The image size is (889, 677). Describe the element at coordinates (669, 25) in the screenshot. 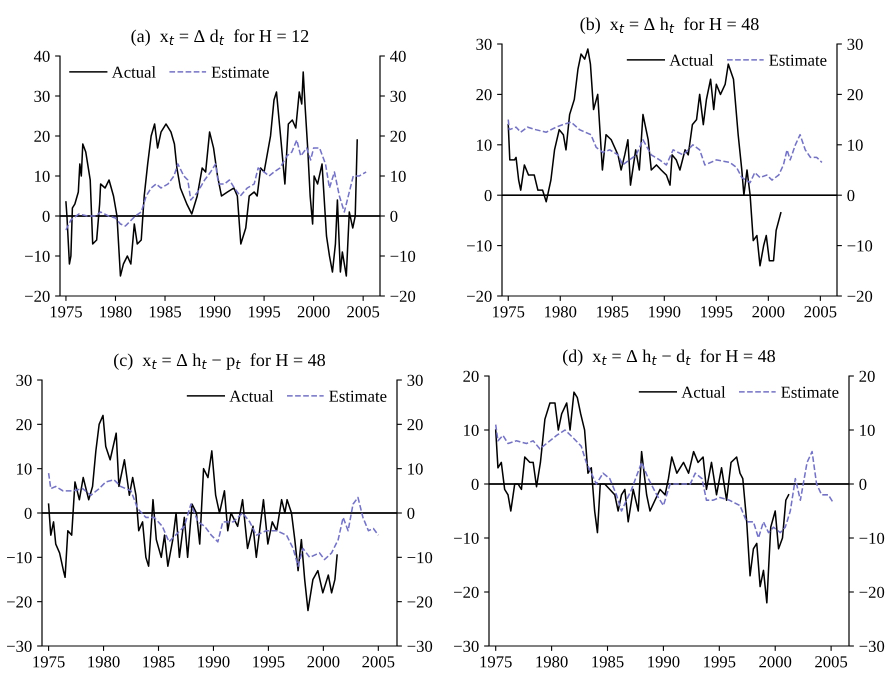

I see `chart-title: (b) x$_{t}$ = Δ h$_{t}$ for H = 48` at that location.